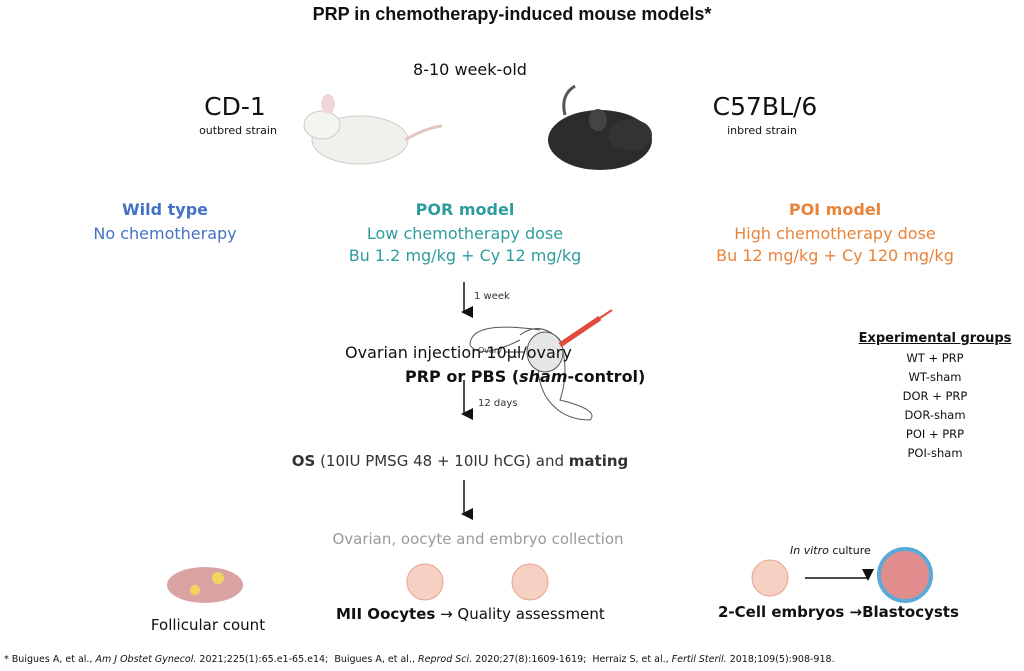  What do you see at coordinates (849, 550) in the screenshot?
I see `text: culture` at bounding box center [849, 550].